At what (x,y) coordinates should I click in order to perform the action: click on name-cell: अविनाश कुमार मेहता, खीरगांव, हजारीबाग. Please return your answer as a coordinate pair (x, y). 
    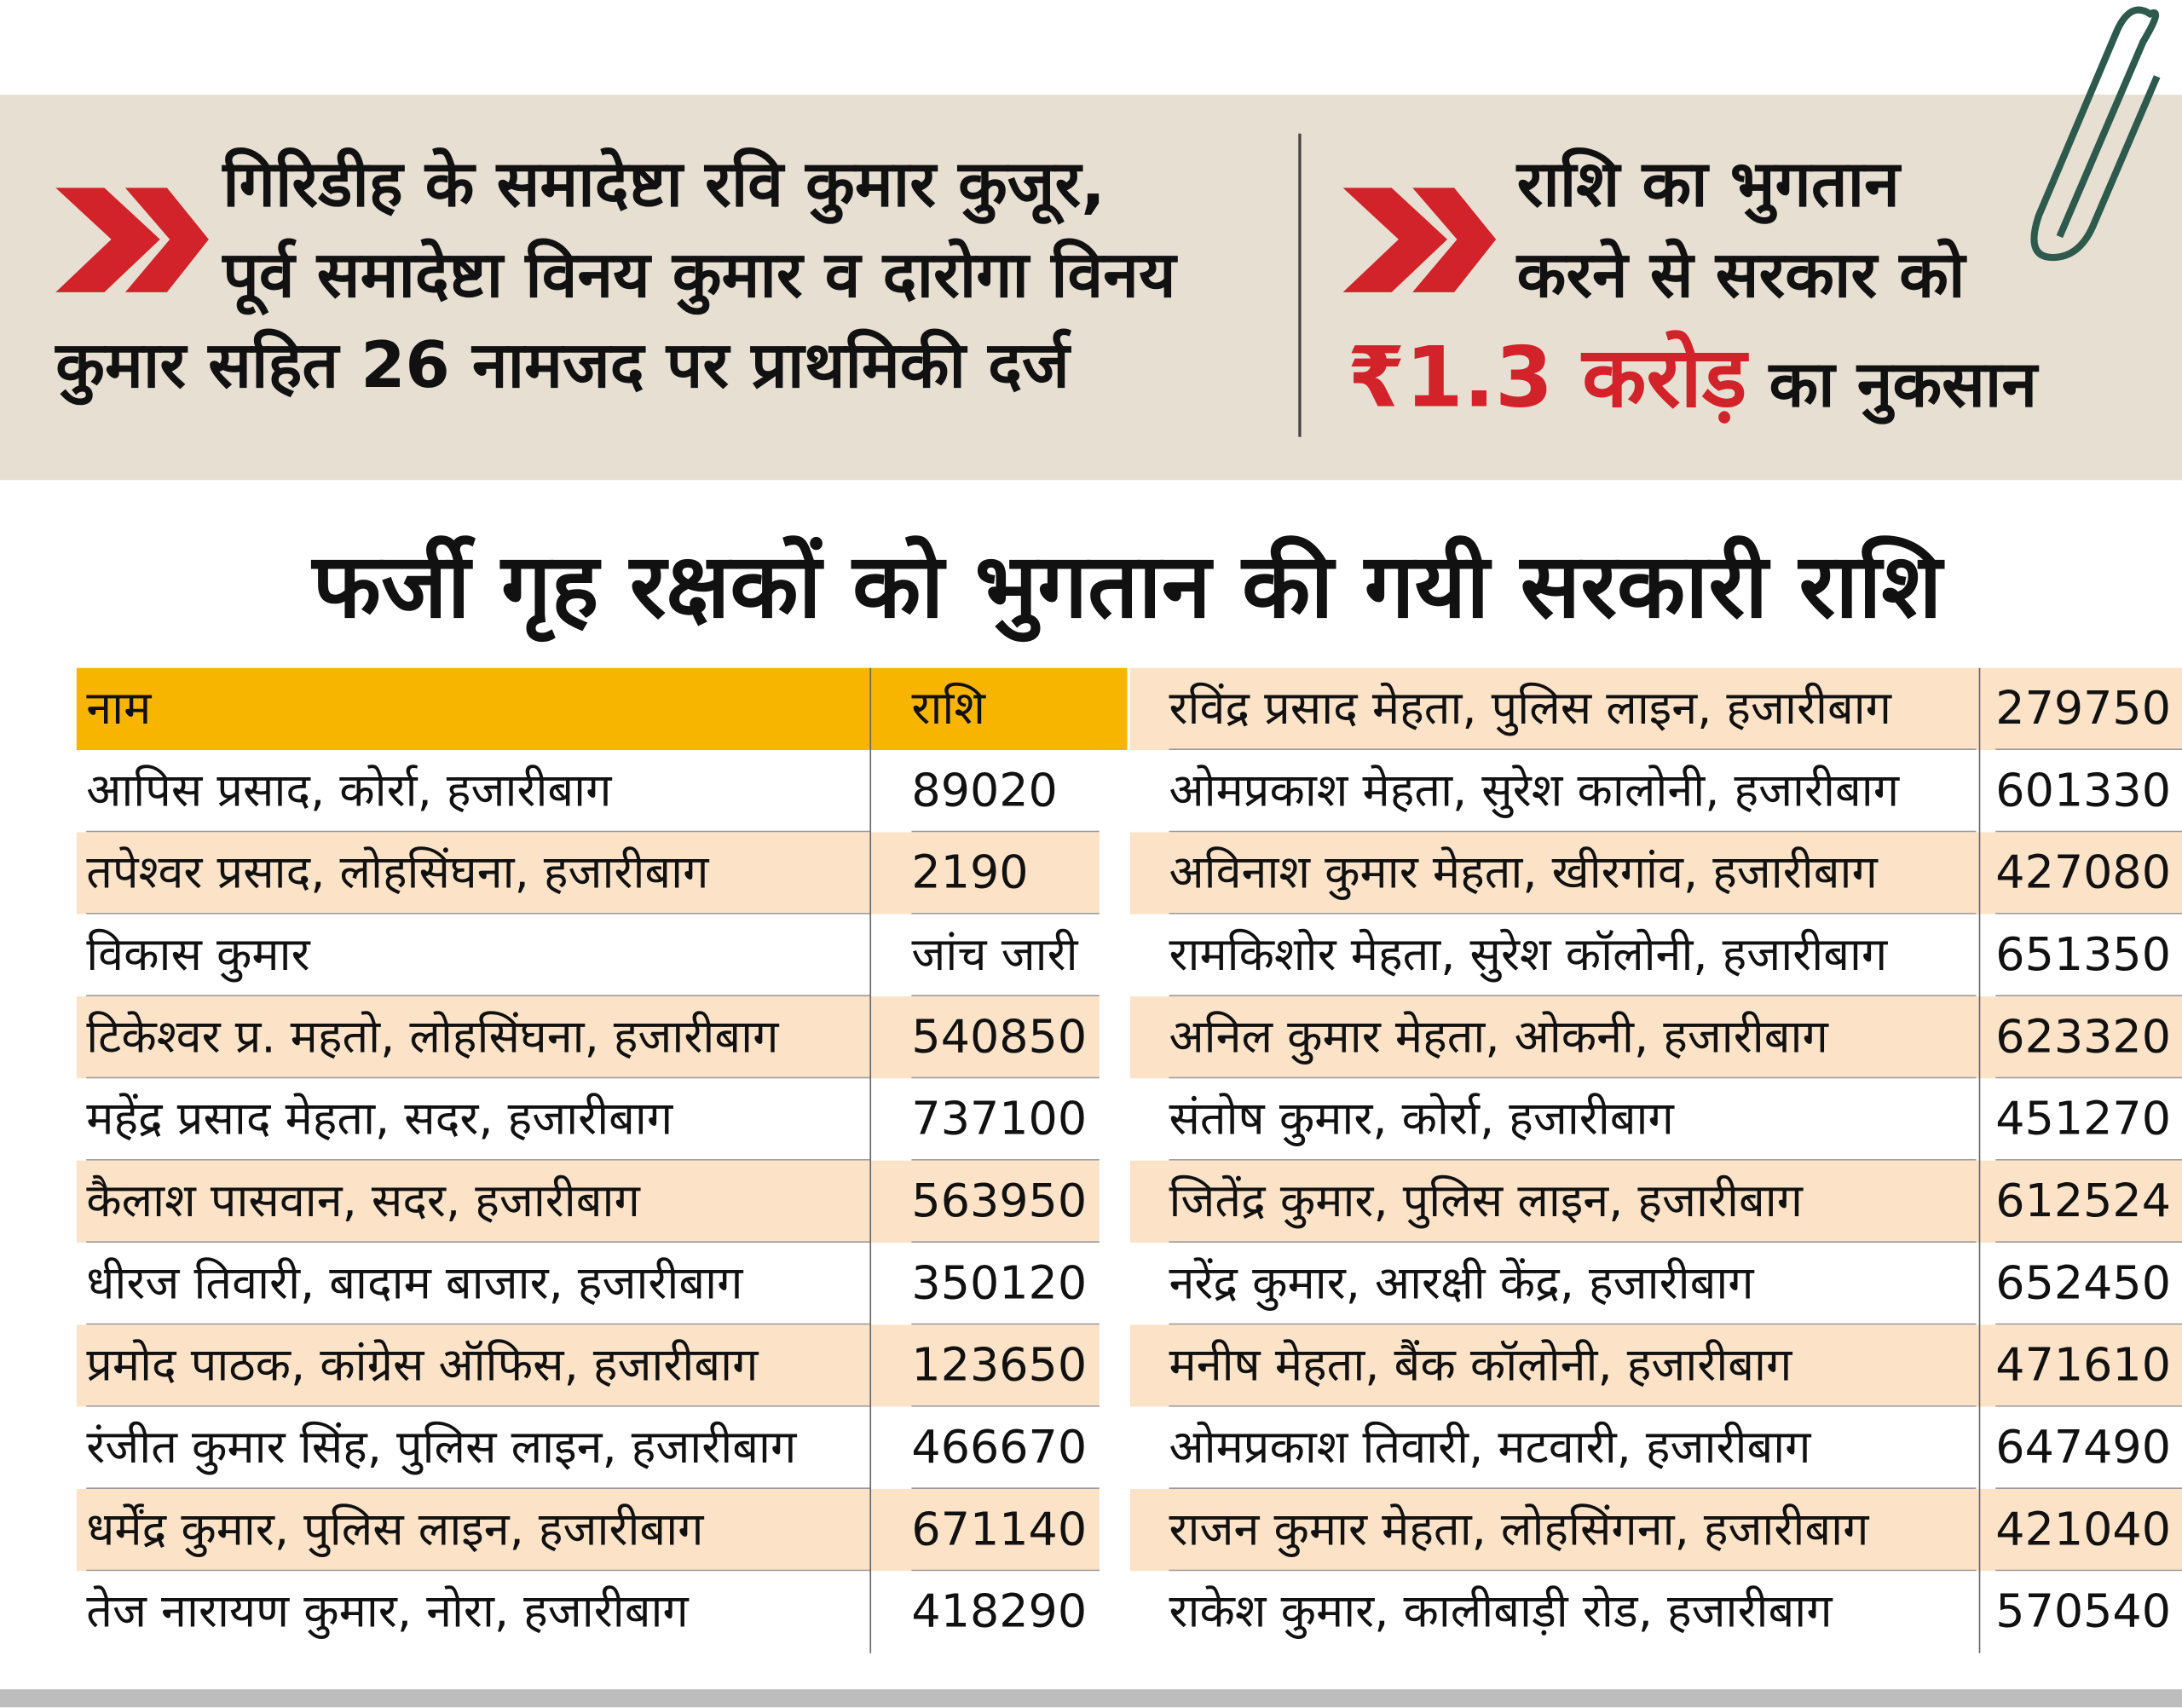
    Looking at the image, I should click on (1573, 873).